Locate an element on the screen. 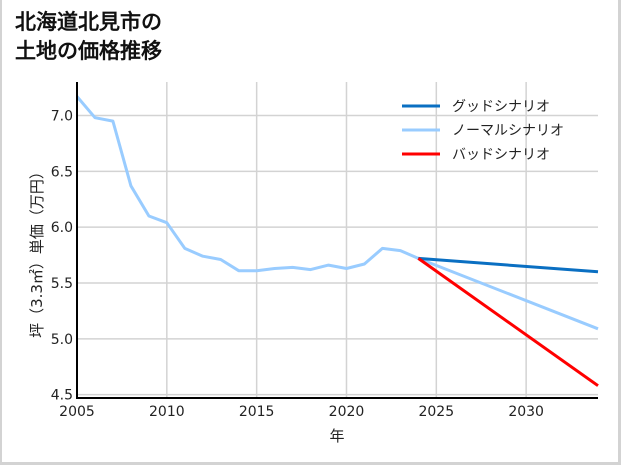 The image size is (621, 465). chart-title-line2: 土地の価格推移 is located at coordinates (88, 51).